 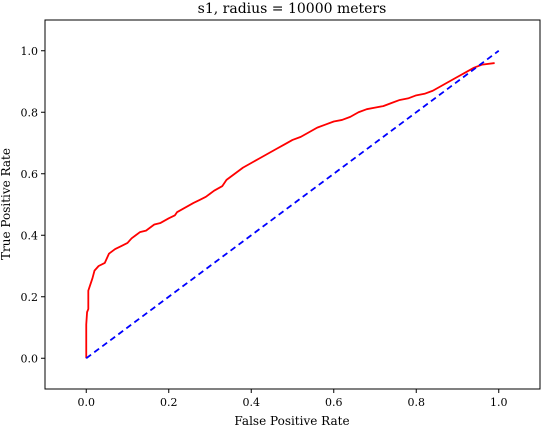 I want to click on y-tick-label: 0.6, so click(x=30, y=174).